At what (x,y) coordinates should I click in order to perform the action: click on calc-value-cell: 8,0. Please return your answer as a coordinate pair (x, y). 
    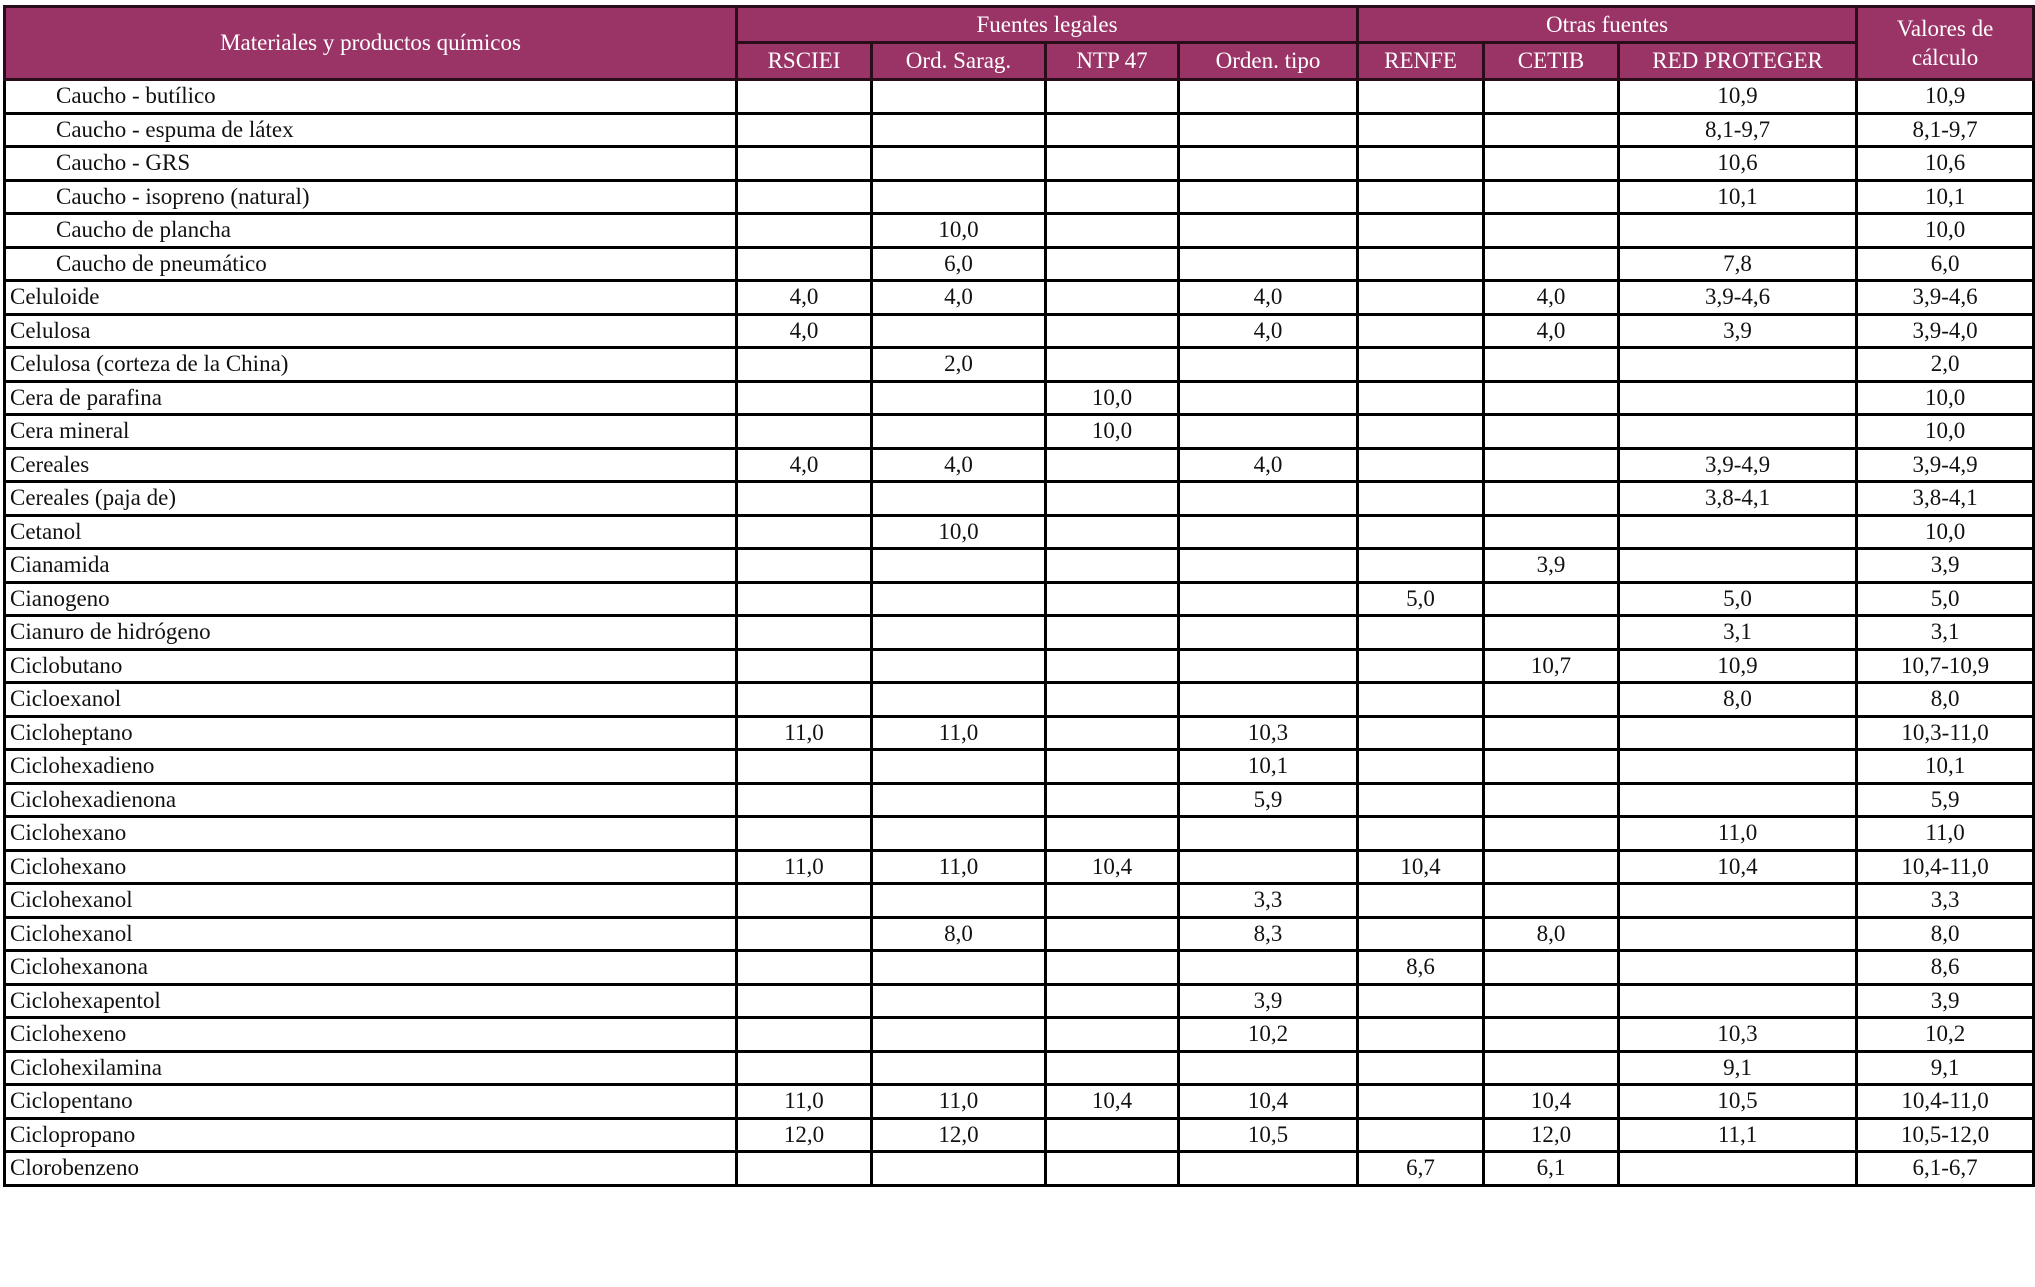
    Looking at the image, I should click on (1945, 699).